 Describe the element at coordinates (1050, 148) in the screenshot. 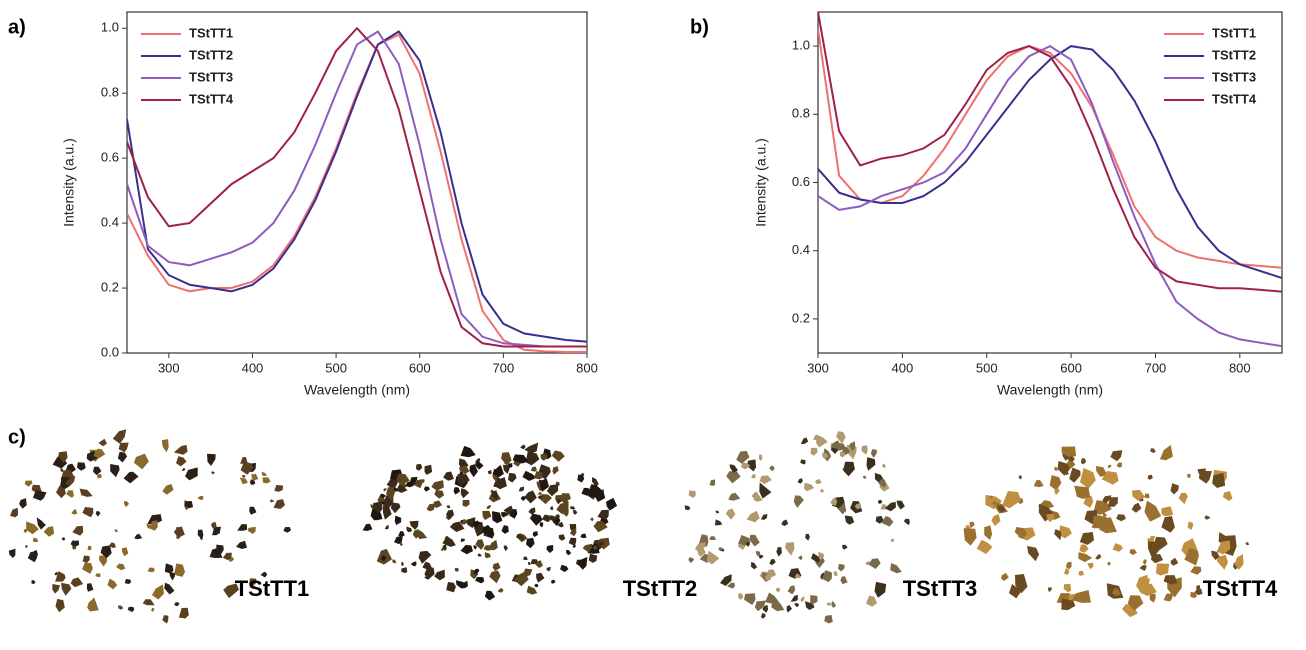

I see `series-line` at that location.